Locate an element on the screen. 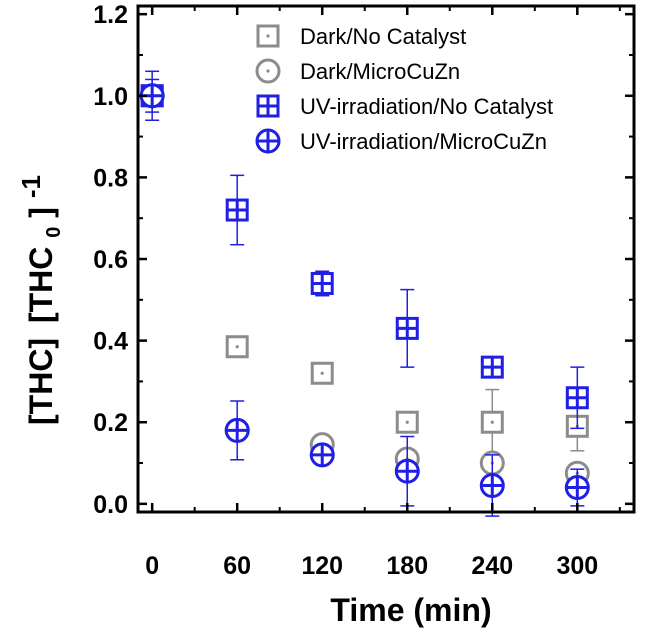 The width and height of the screenshot is (661, 637). legend-label: Dark/No Catalyst is located at coordinates (383, 36).